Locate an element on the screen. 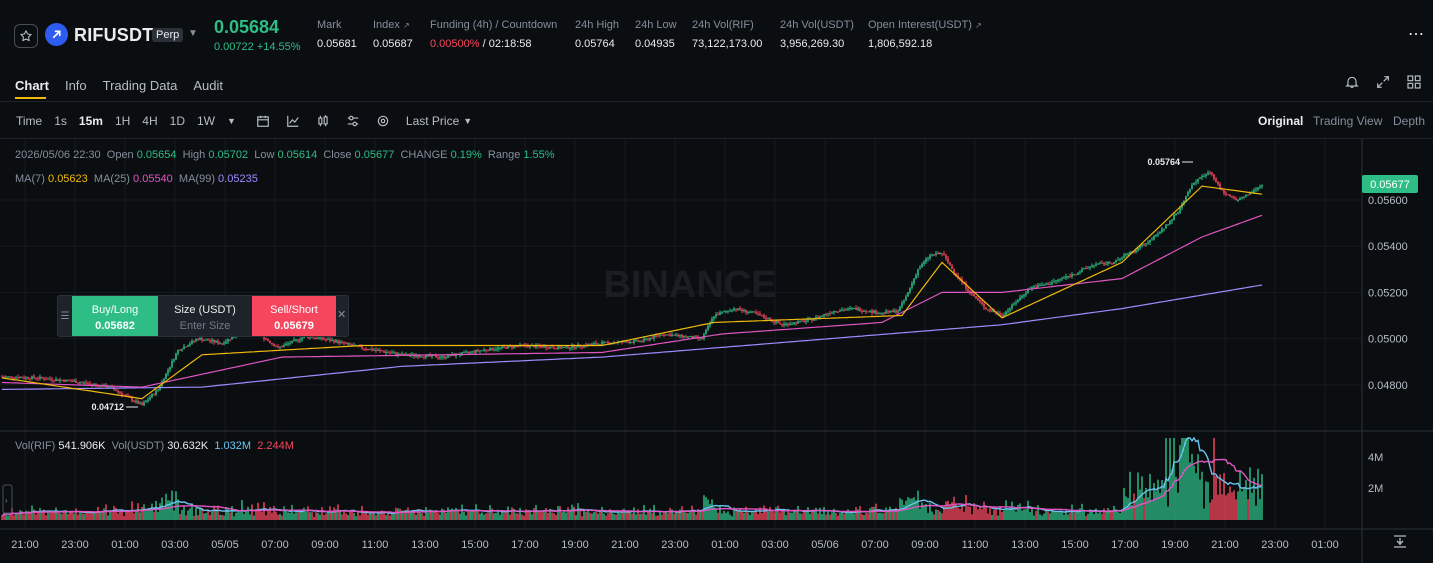  interval-1d: 1D is located at coordinates (177, 121).